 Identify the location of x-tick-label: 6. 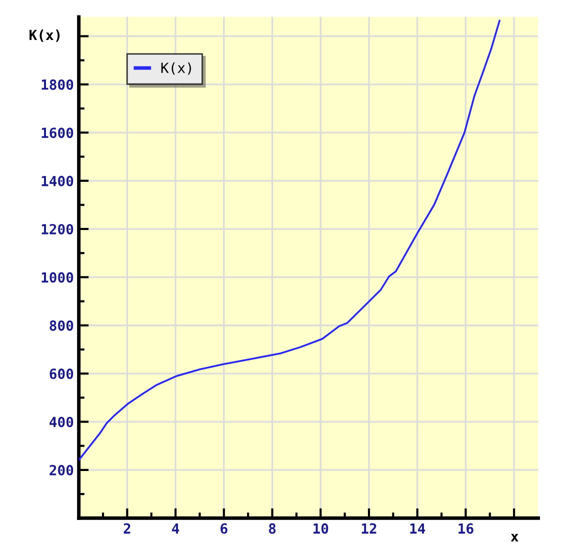
(224, 528).